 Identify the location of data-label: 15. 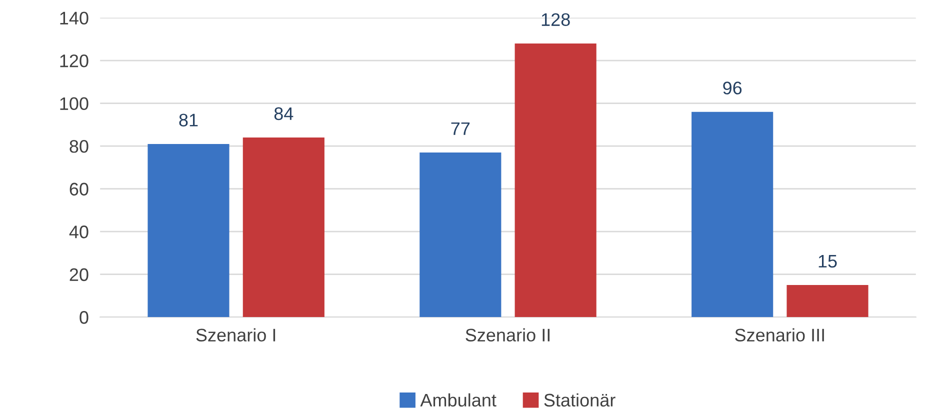
(827, 261).